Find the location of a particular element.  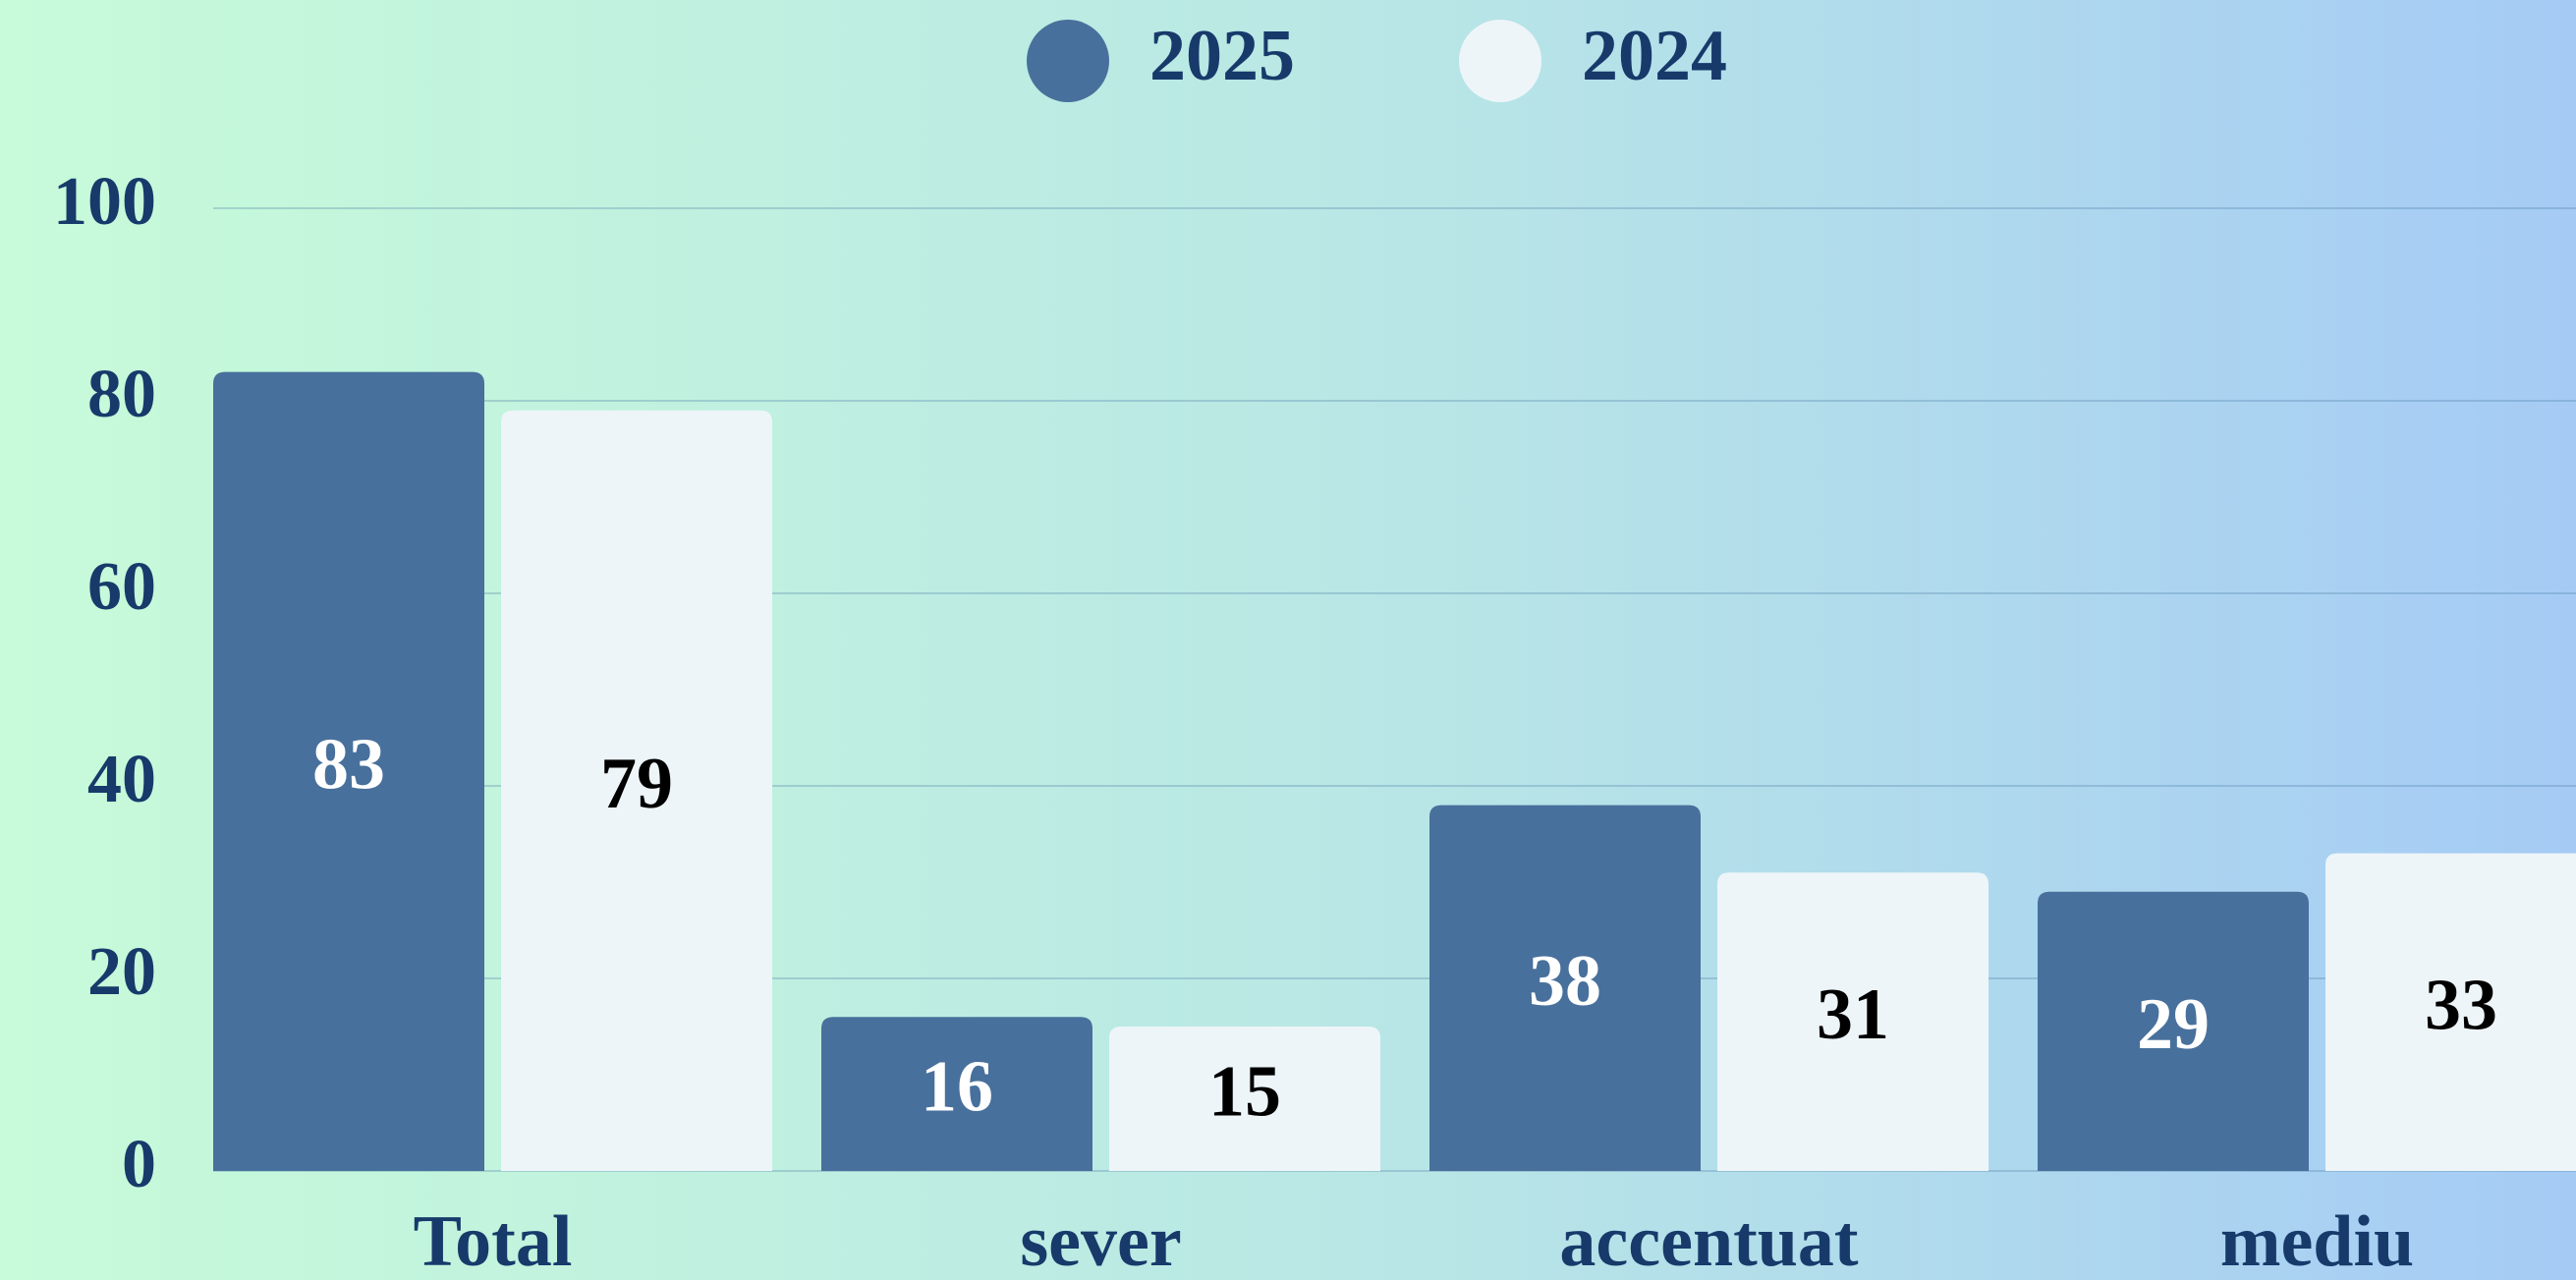

value-label: 38 is located at coordinates (1565, 981).